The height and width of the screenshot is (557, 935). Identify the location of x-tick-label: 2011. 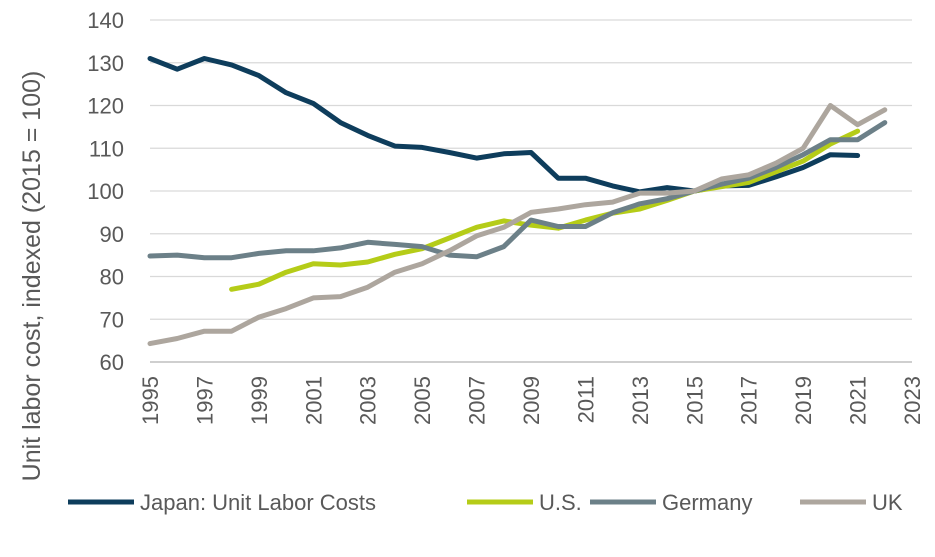
(585, 399).